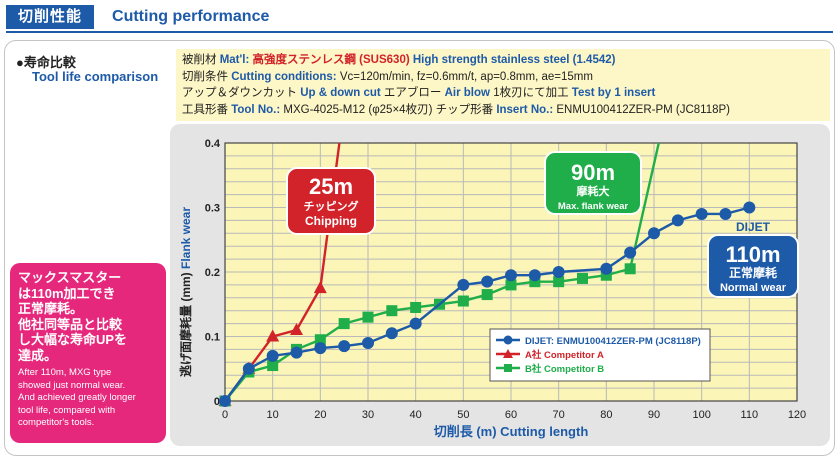  Describe the element at coordinates (606, 415) in the screenshot. I see `x-tick-label: 80` at that location.